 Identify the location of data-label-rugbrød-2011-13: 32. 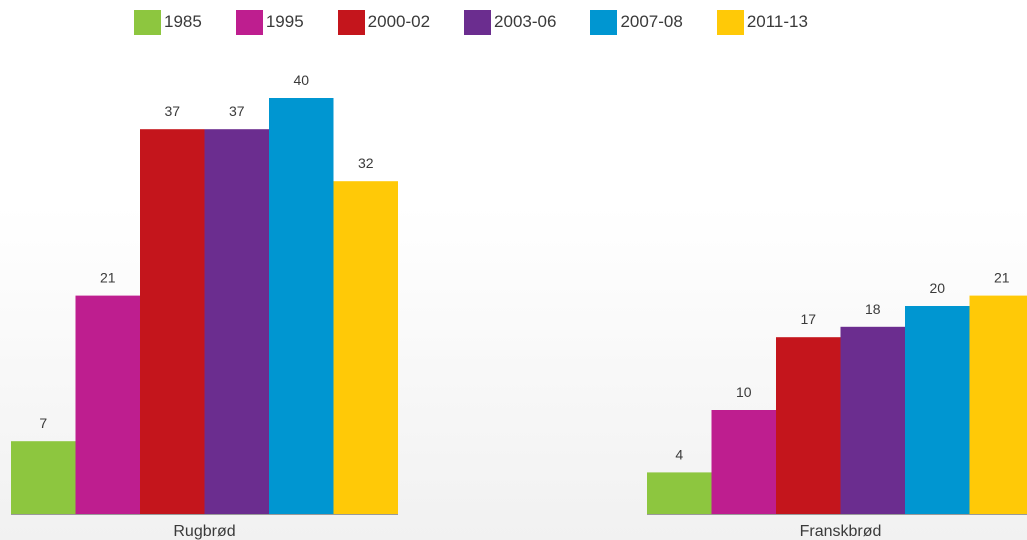
(366, 163).